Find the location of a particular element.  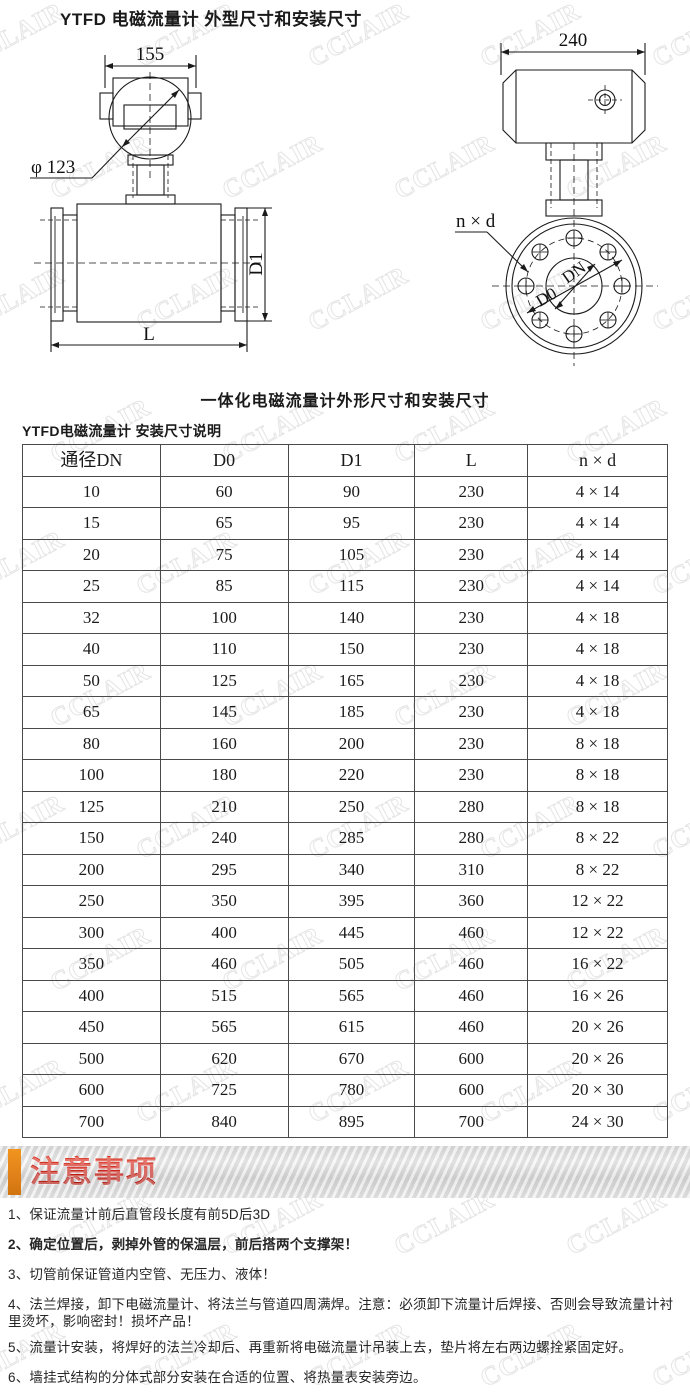

table-cell: 285 is located at coordinates (351, 838).